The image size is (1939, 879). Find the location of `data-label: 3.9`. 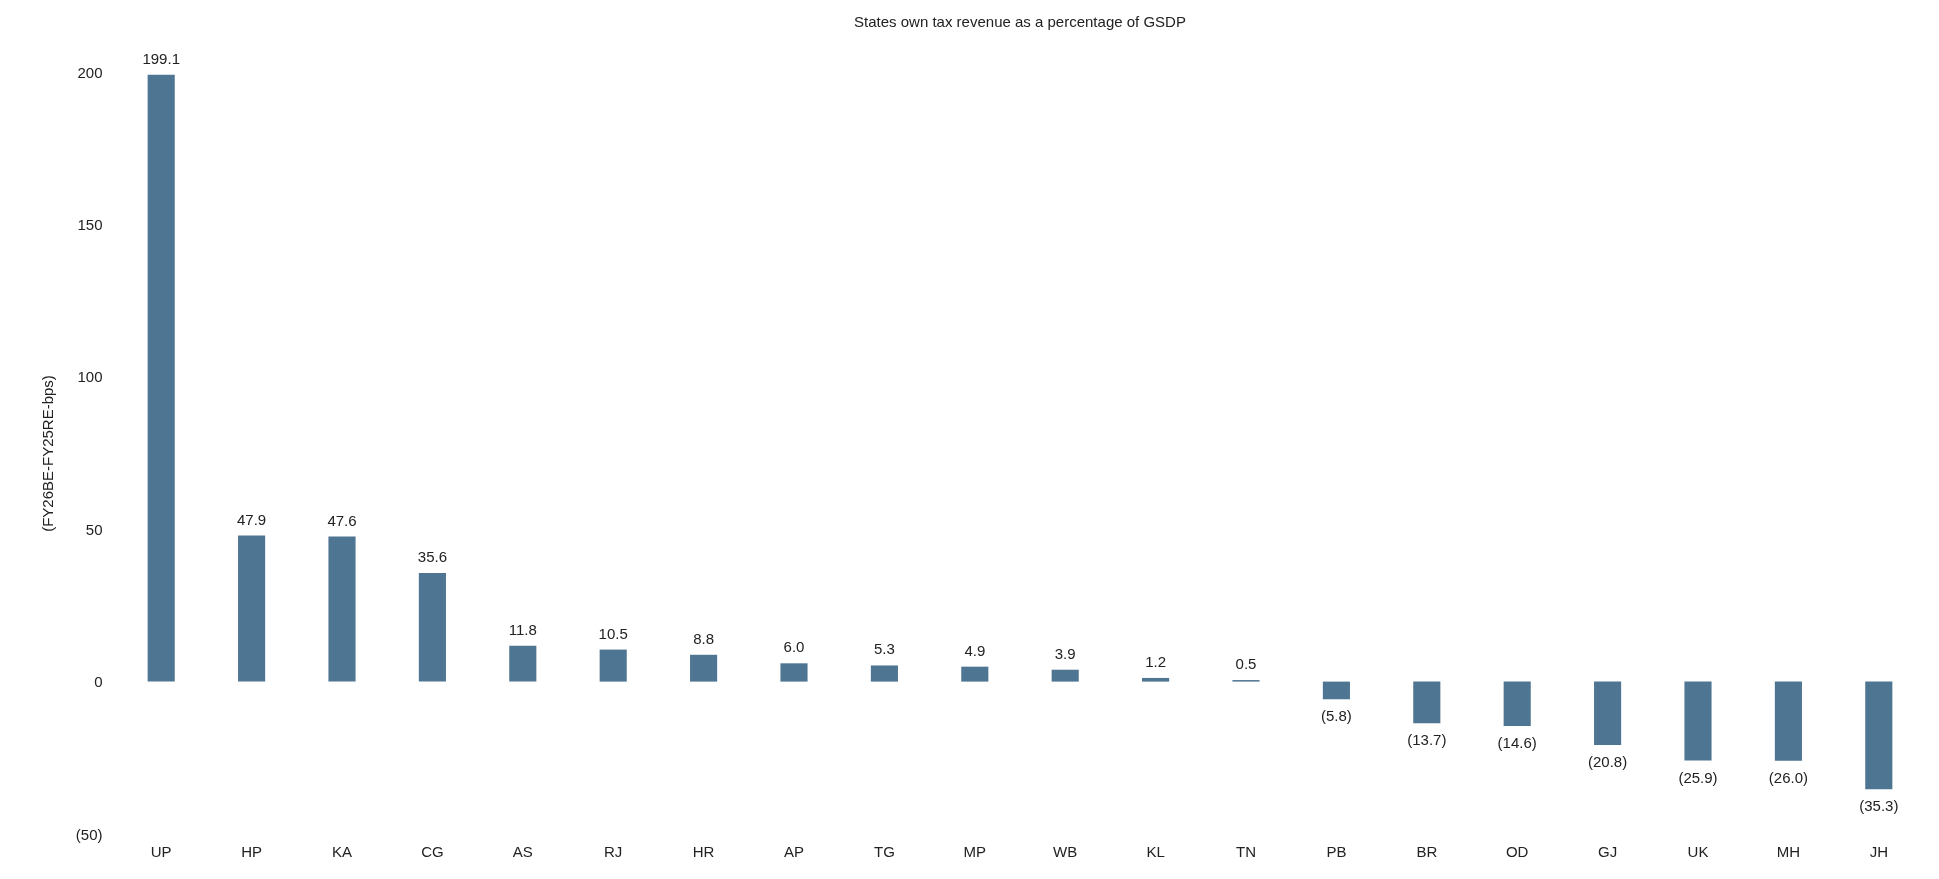

data-label: 3.9 is located at coordinates (1065, 653).